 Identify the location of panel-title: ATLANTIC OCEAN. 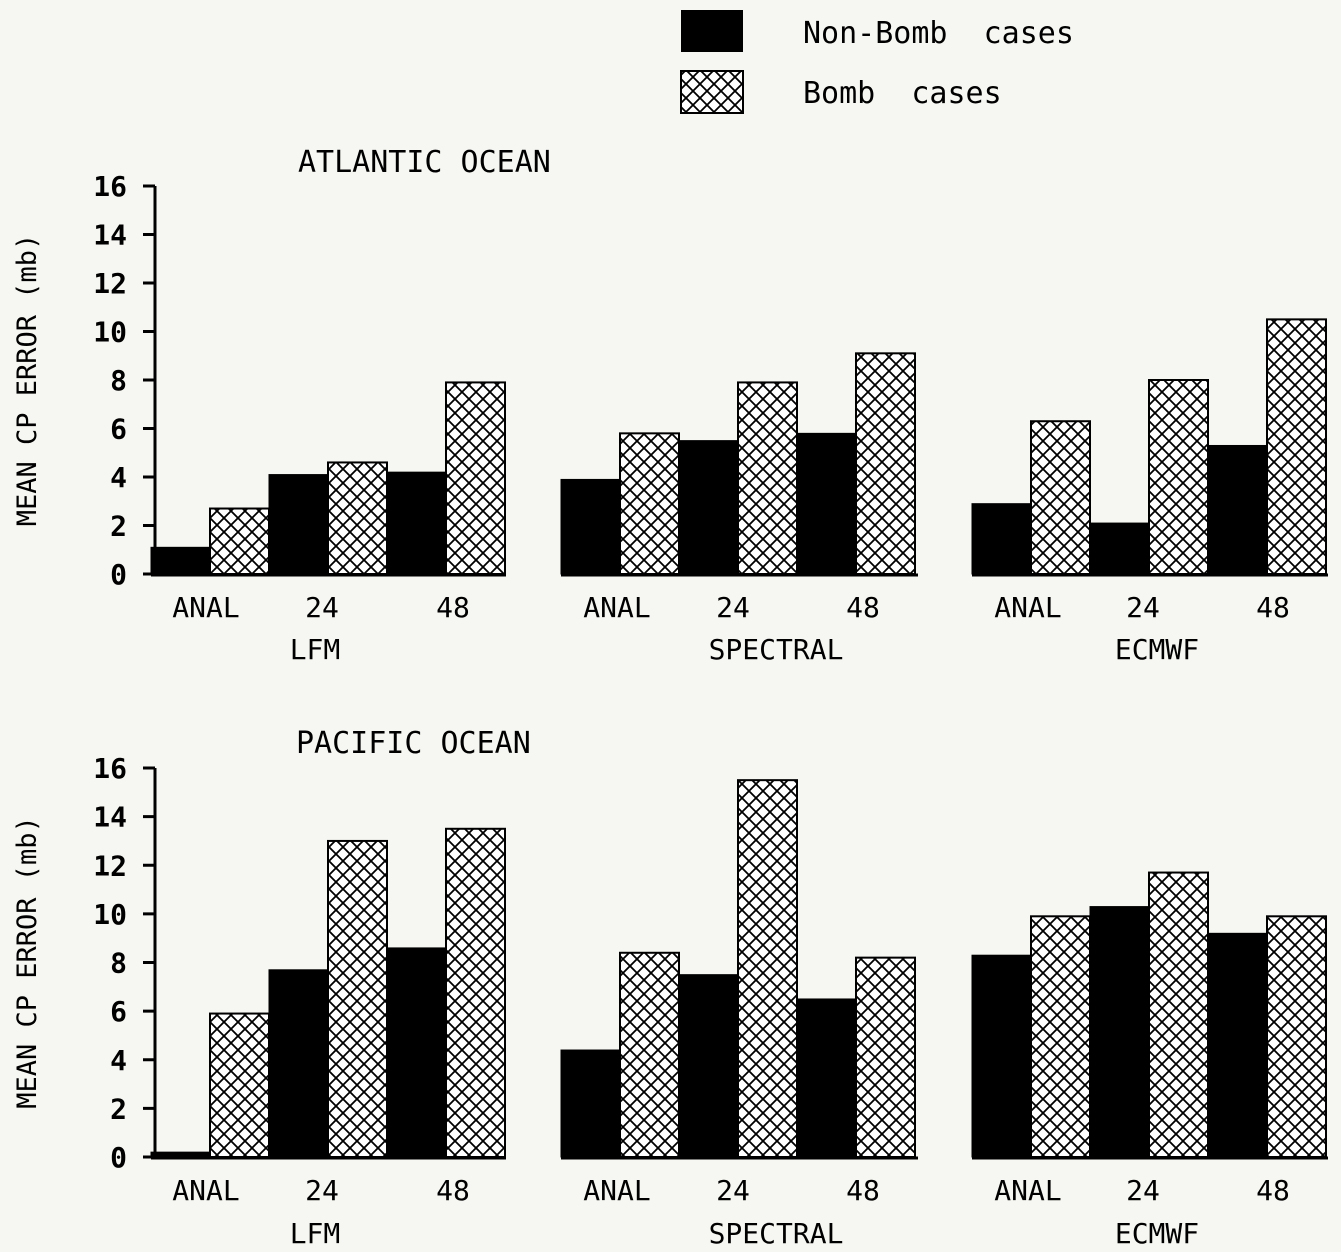
(424, 162).